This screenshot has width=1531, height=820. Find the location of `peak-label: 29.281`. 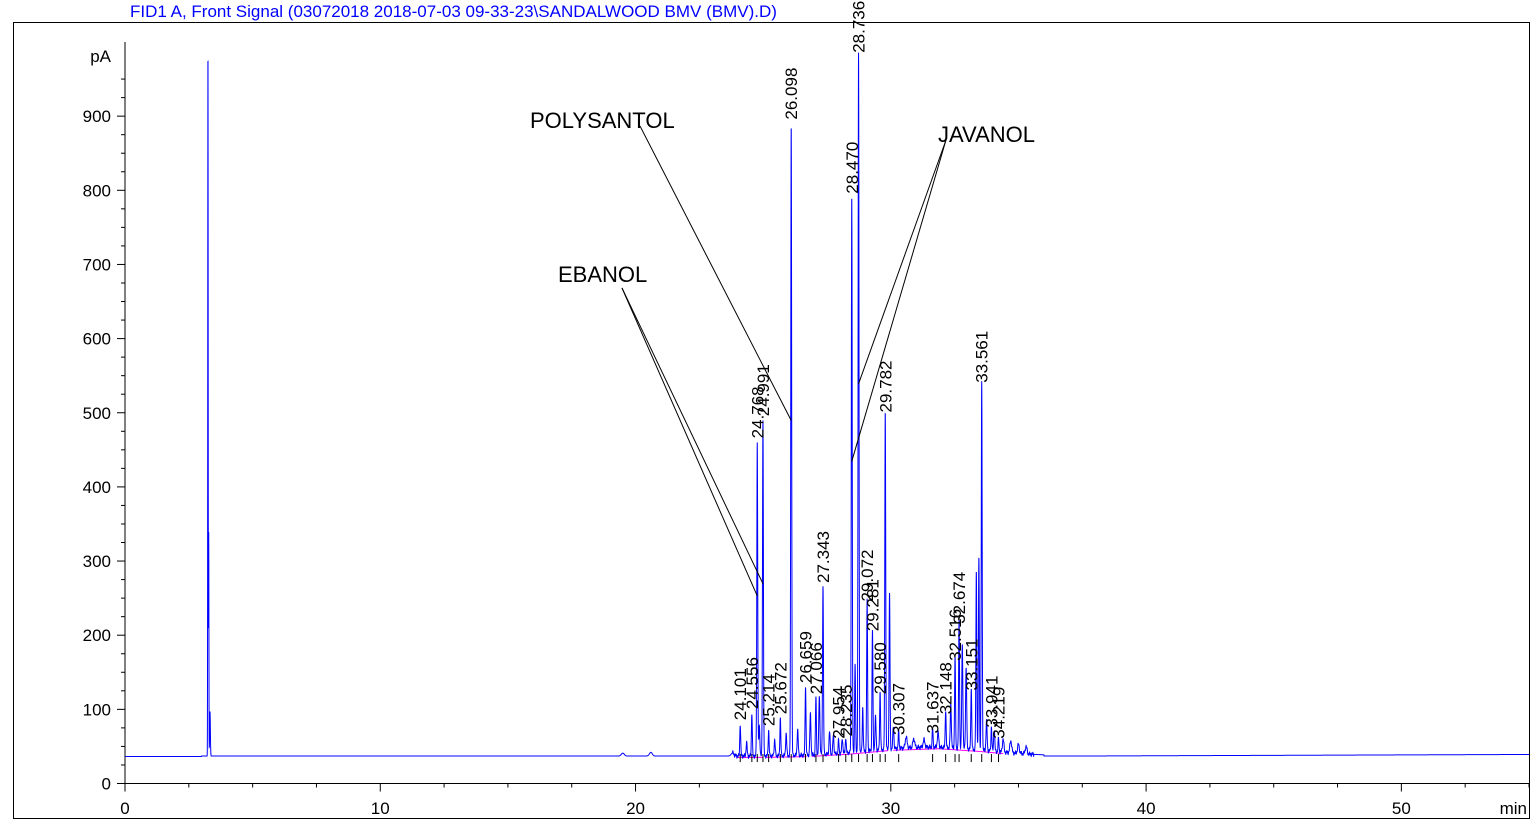

peak-label: 29.281 is located at coordinates (873, 605).